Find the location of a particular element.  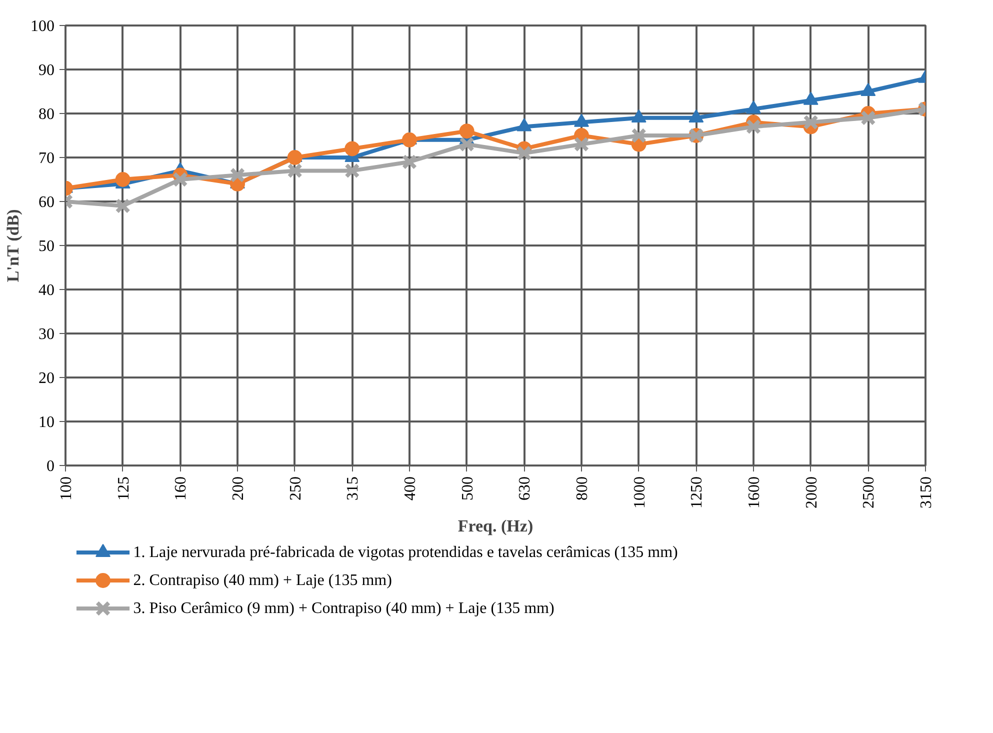

x-axis-title: Freq. (Hz) is located at coordinates (496, 526).